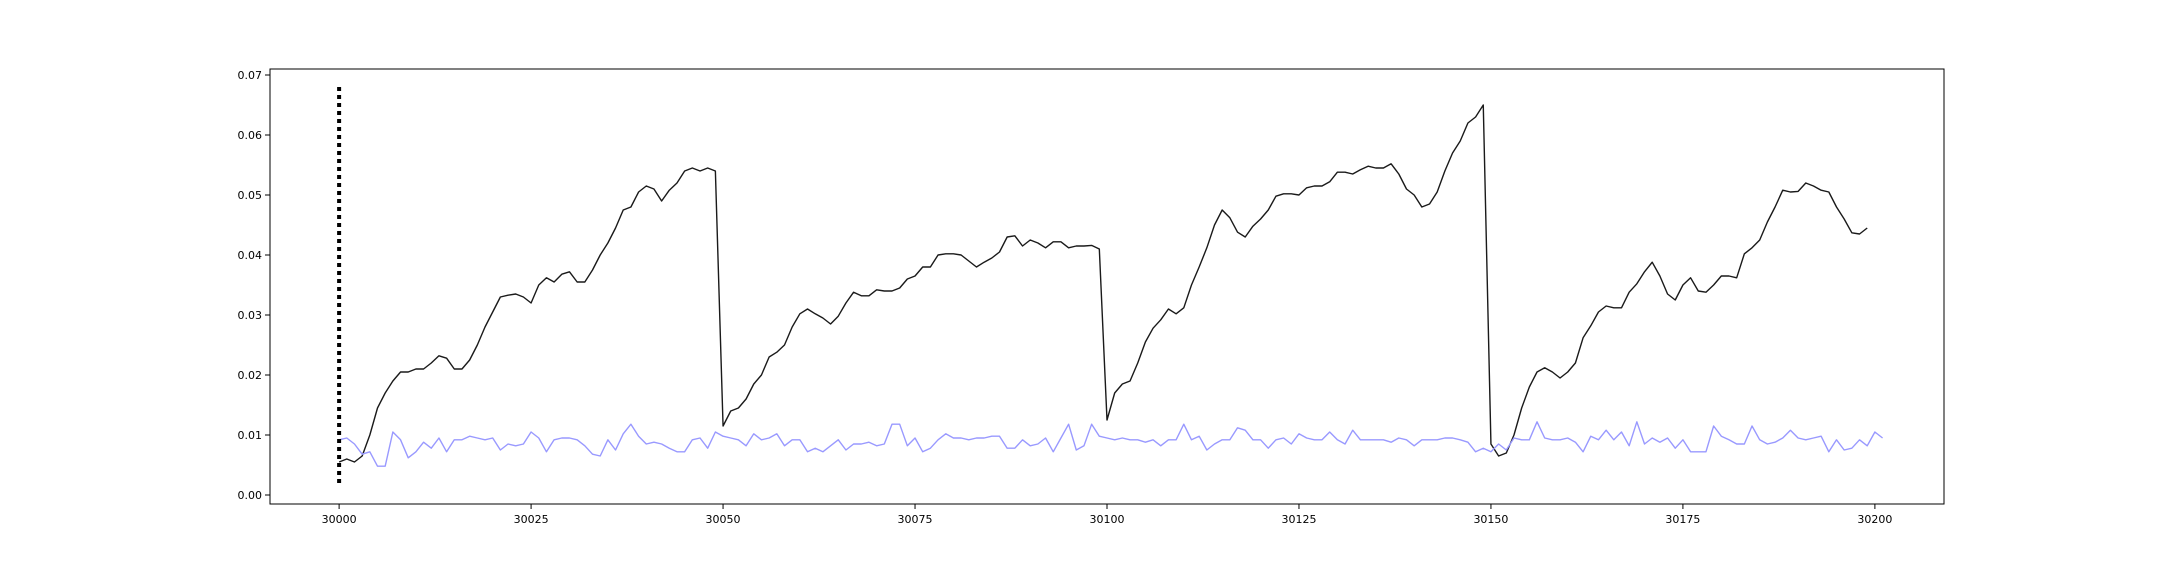 This screenshot has height=581, width=2160. I want to click on y-tick-label: 0.04, so click(250, 255).